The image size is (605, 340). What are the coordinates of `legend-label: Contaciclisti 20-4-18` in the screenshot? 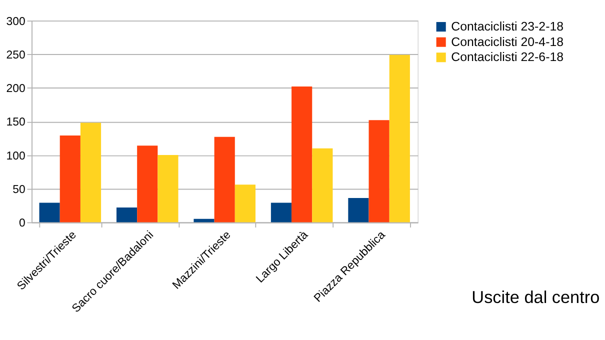 It's located at (507, 41).